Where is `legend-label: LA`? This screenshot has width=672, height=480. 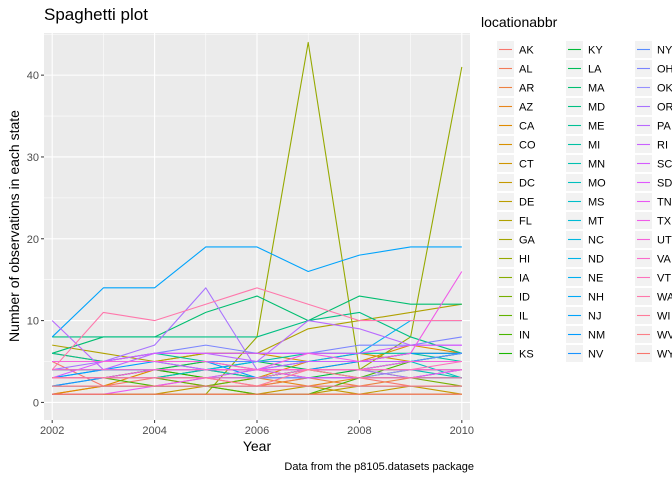
legend-label: LA is located at coordinates (595, 70).